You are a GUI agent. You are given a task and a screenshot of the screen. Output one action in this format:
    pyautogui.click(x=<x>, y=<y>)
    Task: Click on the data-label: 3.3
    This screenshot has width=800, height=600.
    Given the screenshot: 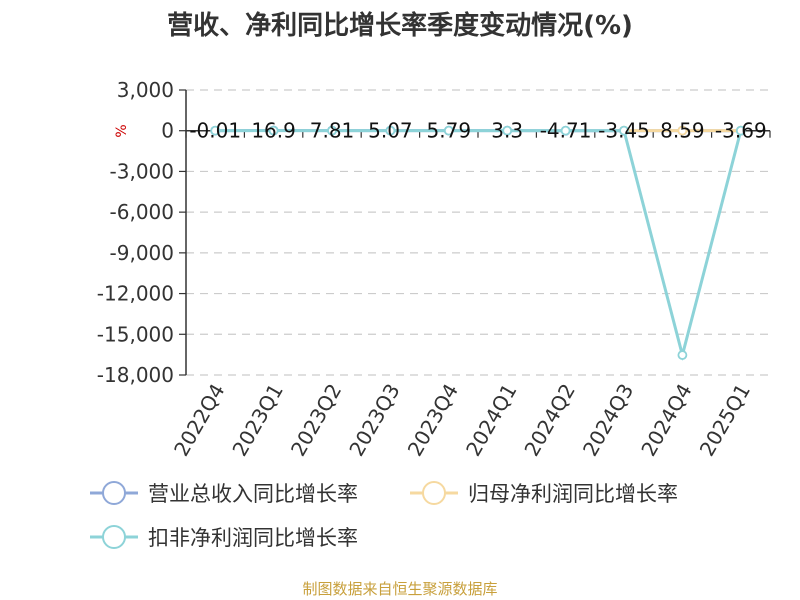 What is the action you would take?
    pyautogui.click(x=507, y=131)
    